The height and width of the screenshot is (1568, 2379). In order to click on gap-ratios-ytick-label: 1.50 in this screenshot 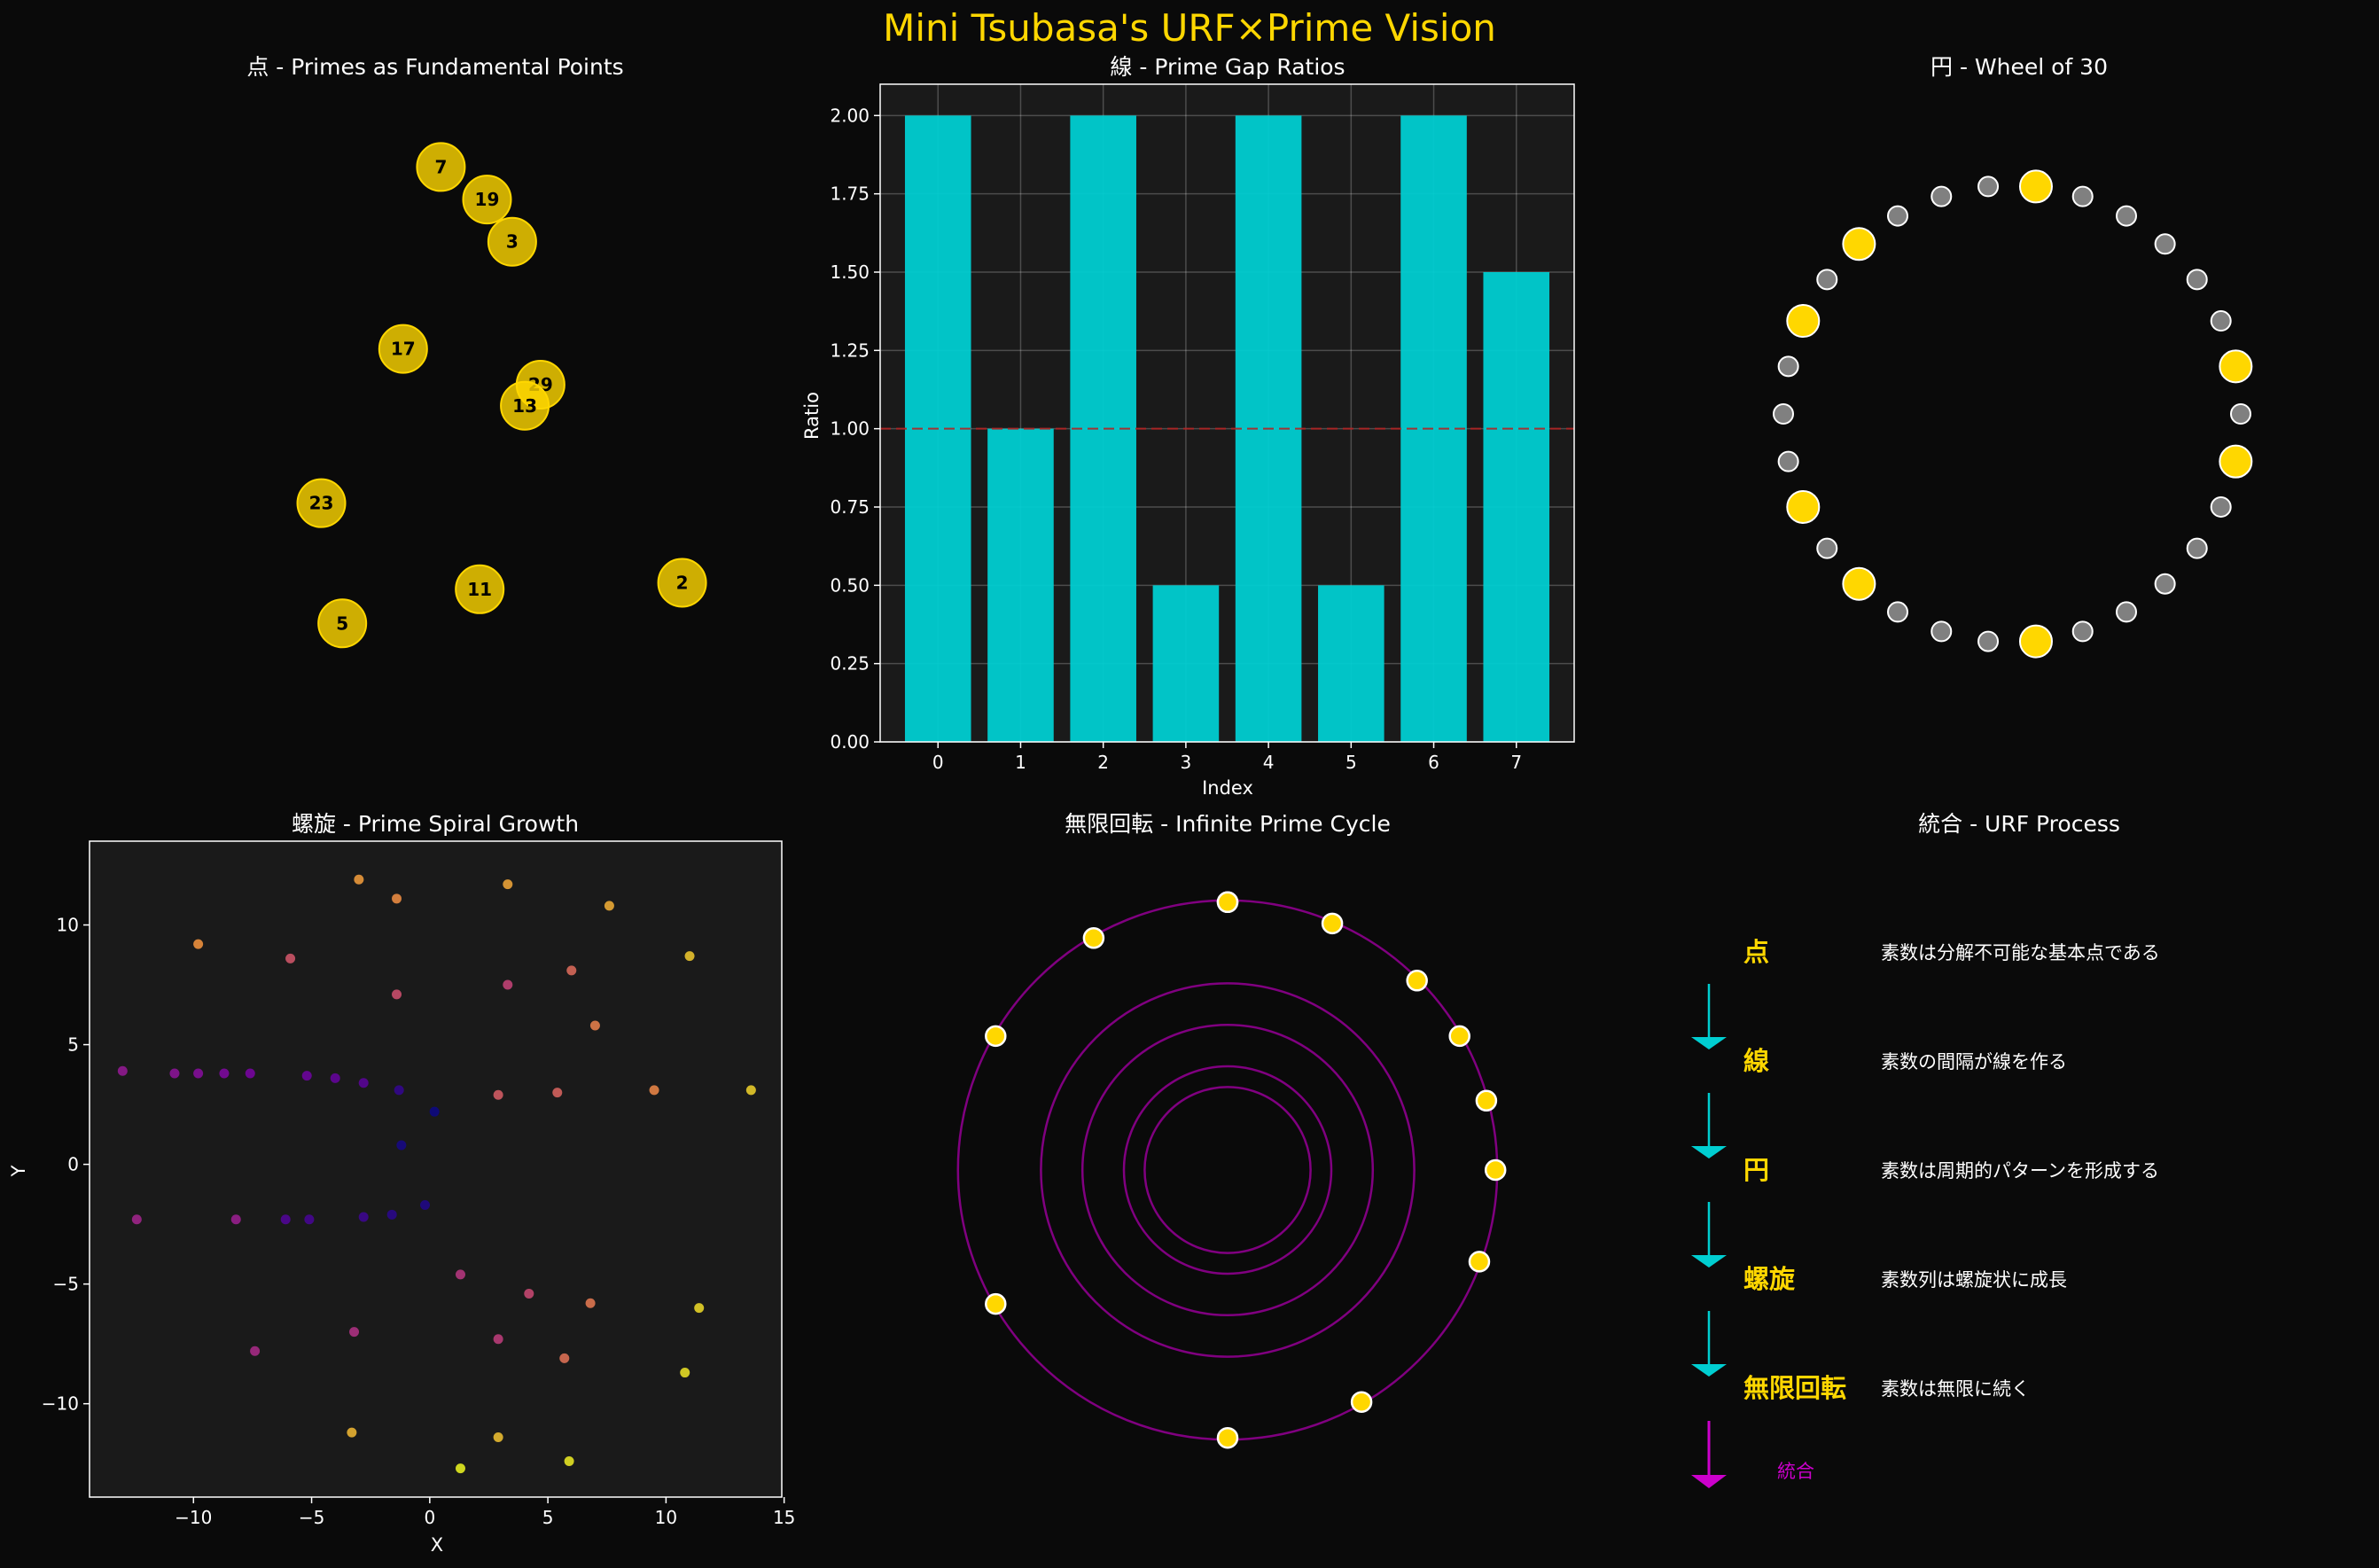, I will do `click(850, 272)`.